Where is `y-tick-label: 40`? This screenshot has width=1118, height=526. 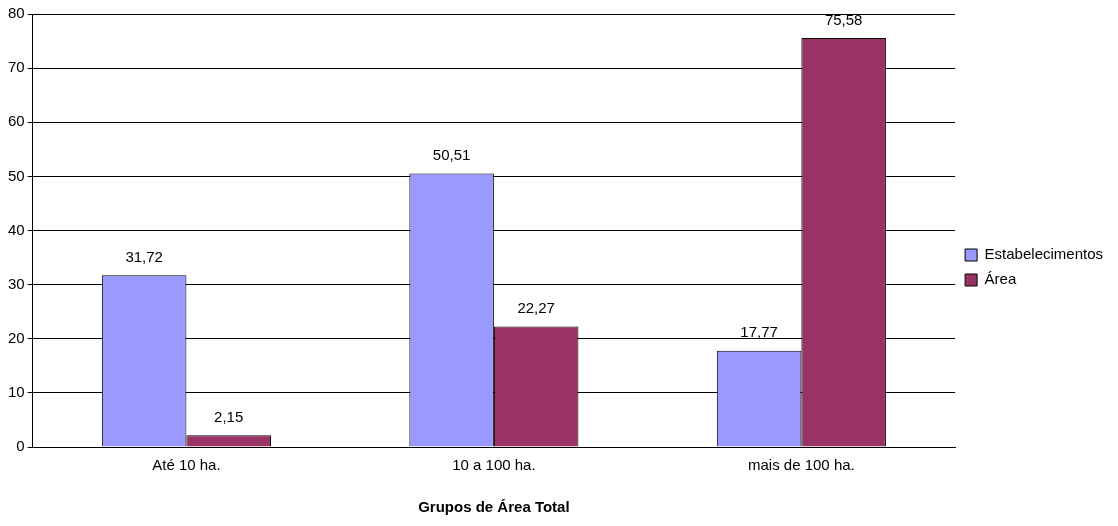
y-tick-label: 40 is located at coordinates (16, 229).